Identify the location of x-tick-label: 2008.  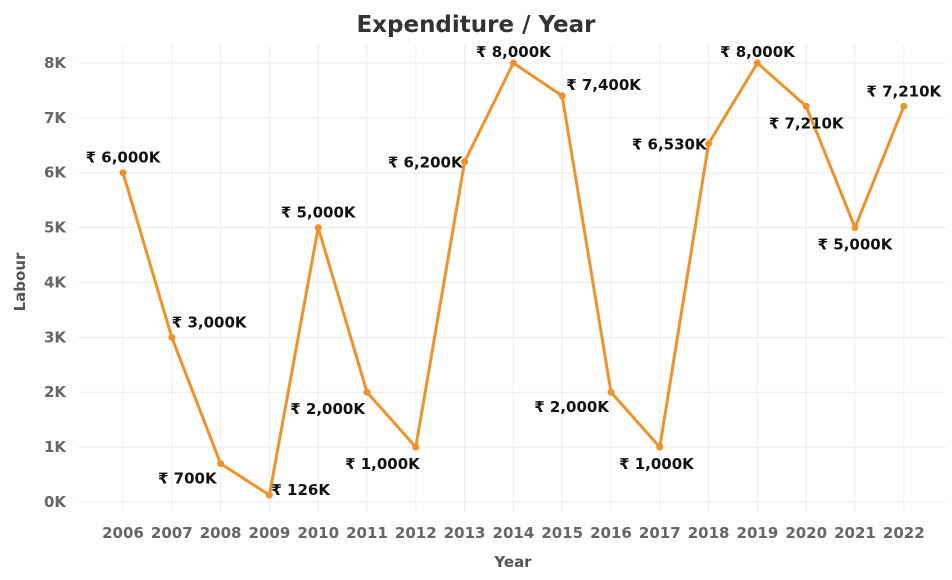
(221, 533).